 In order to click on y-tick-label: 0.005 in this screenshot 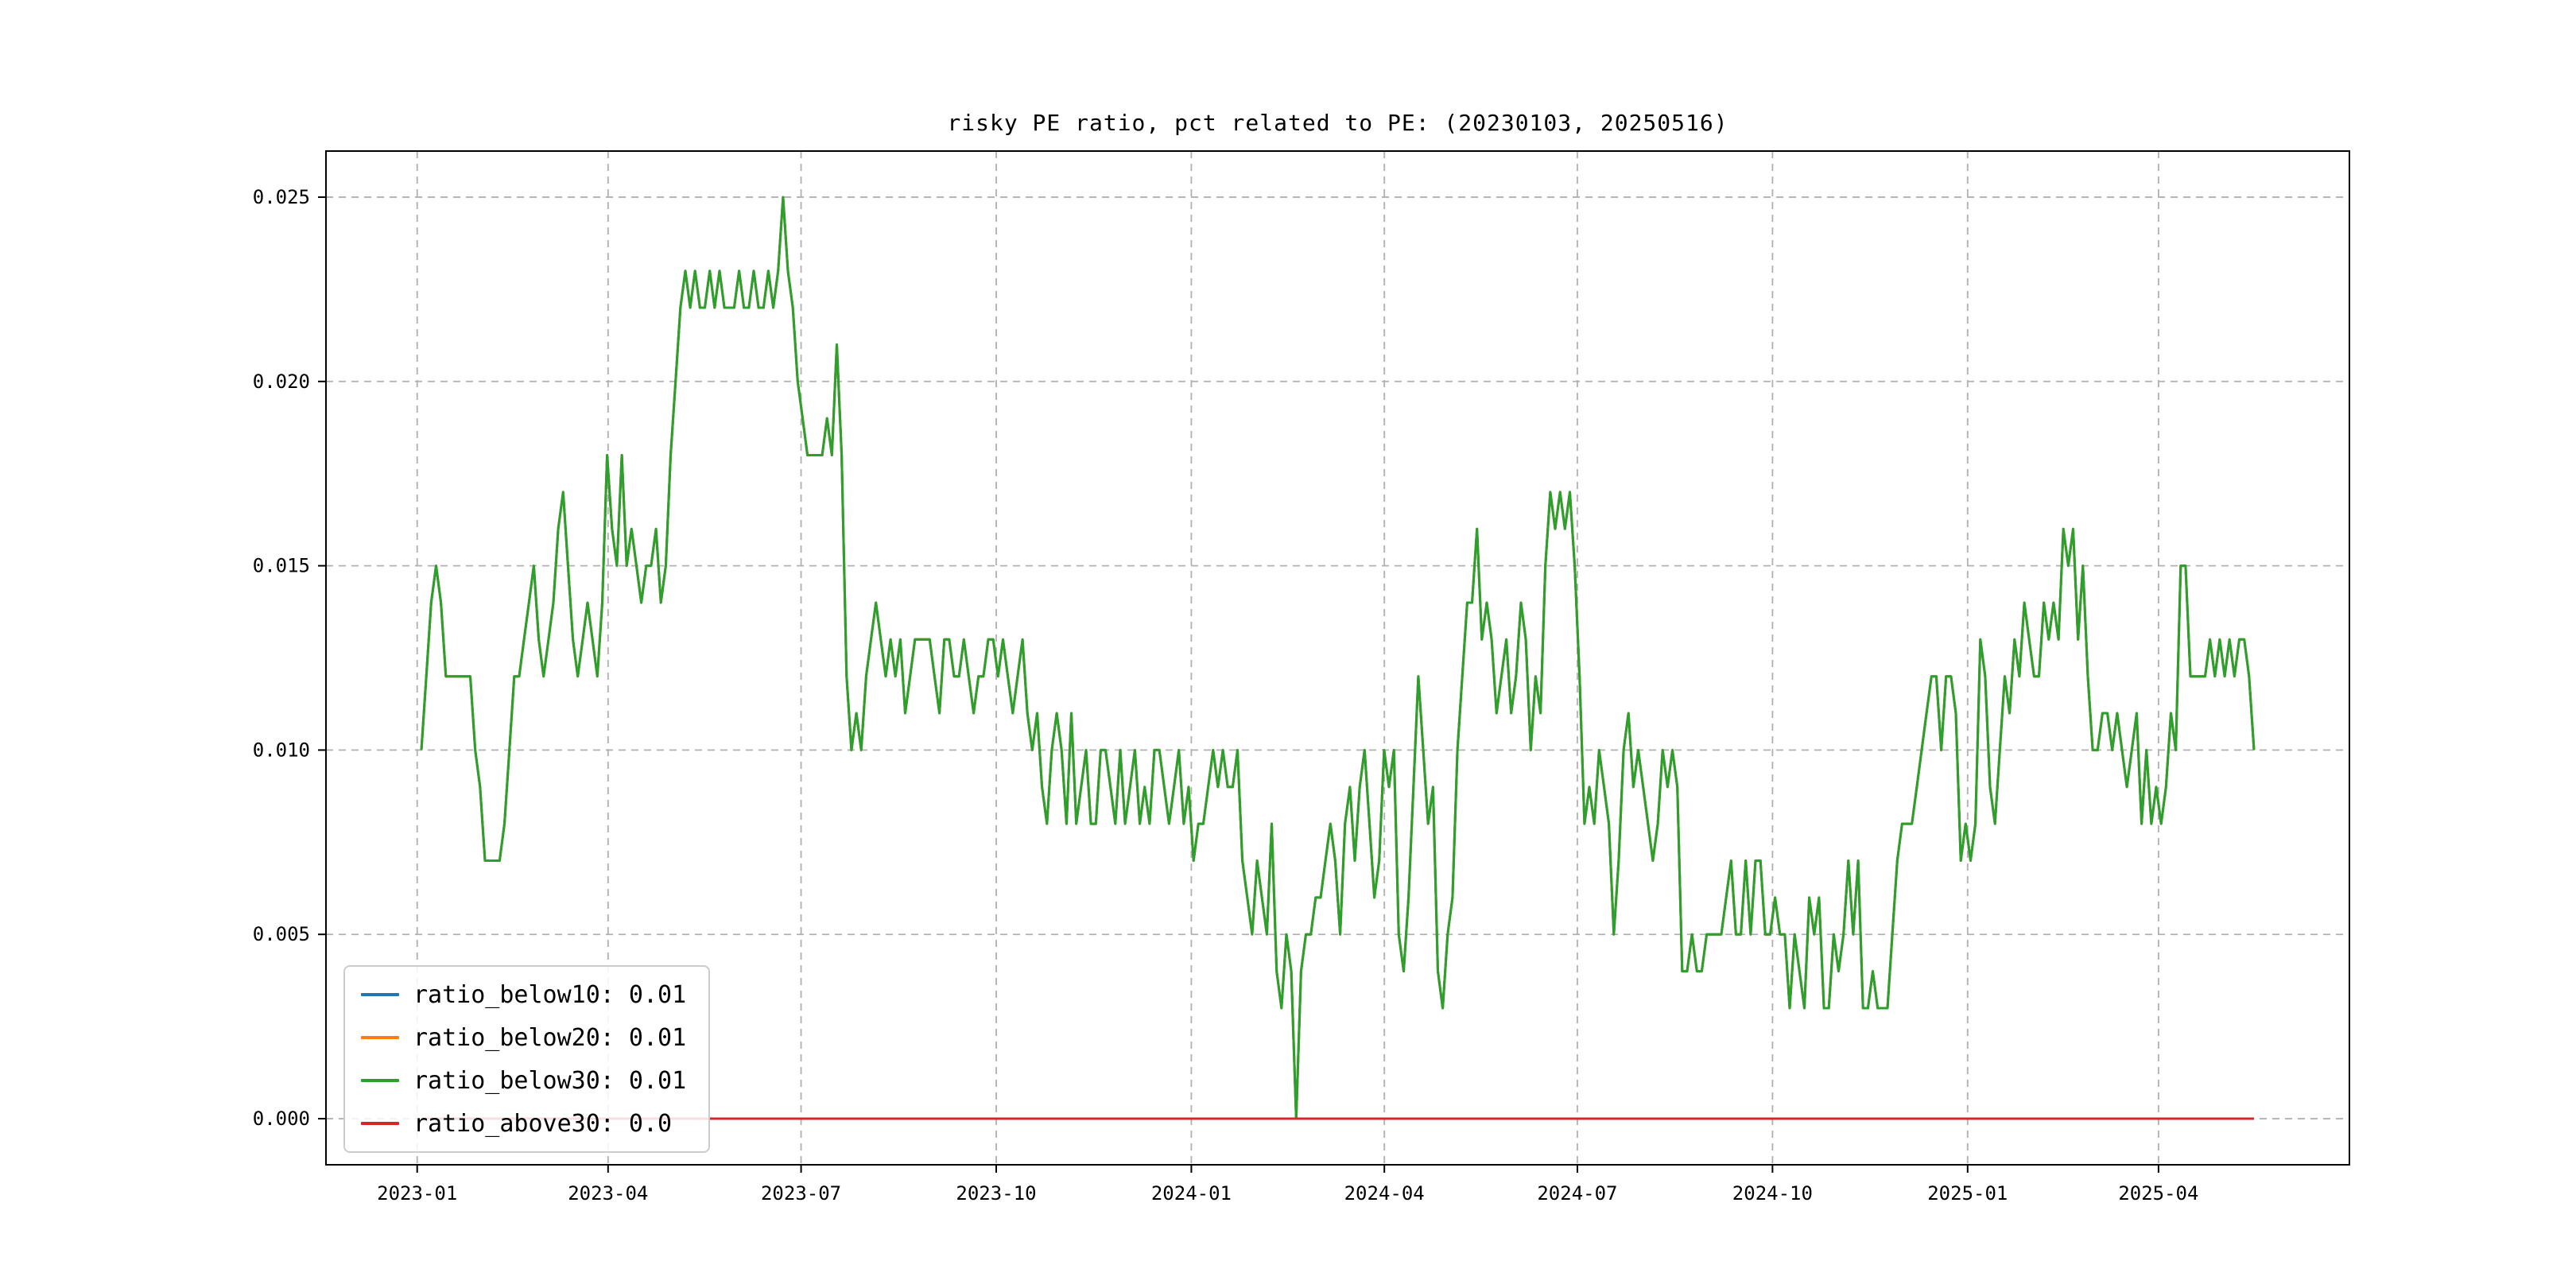, I will do `click(282, 934)`.